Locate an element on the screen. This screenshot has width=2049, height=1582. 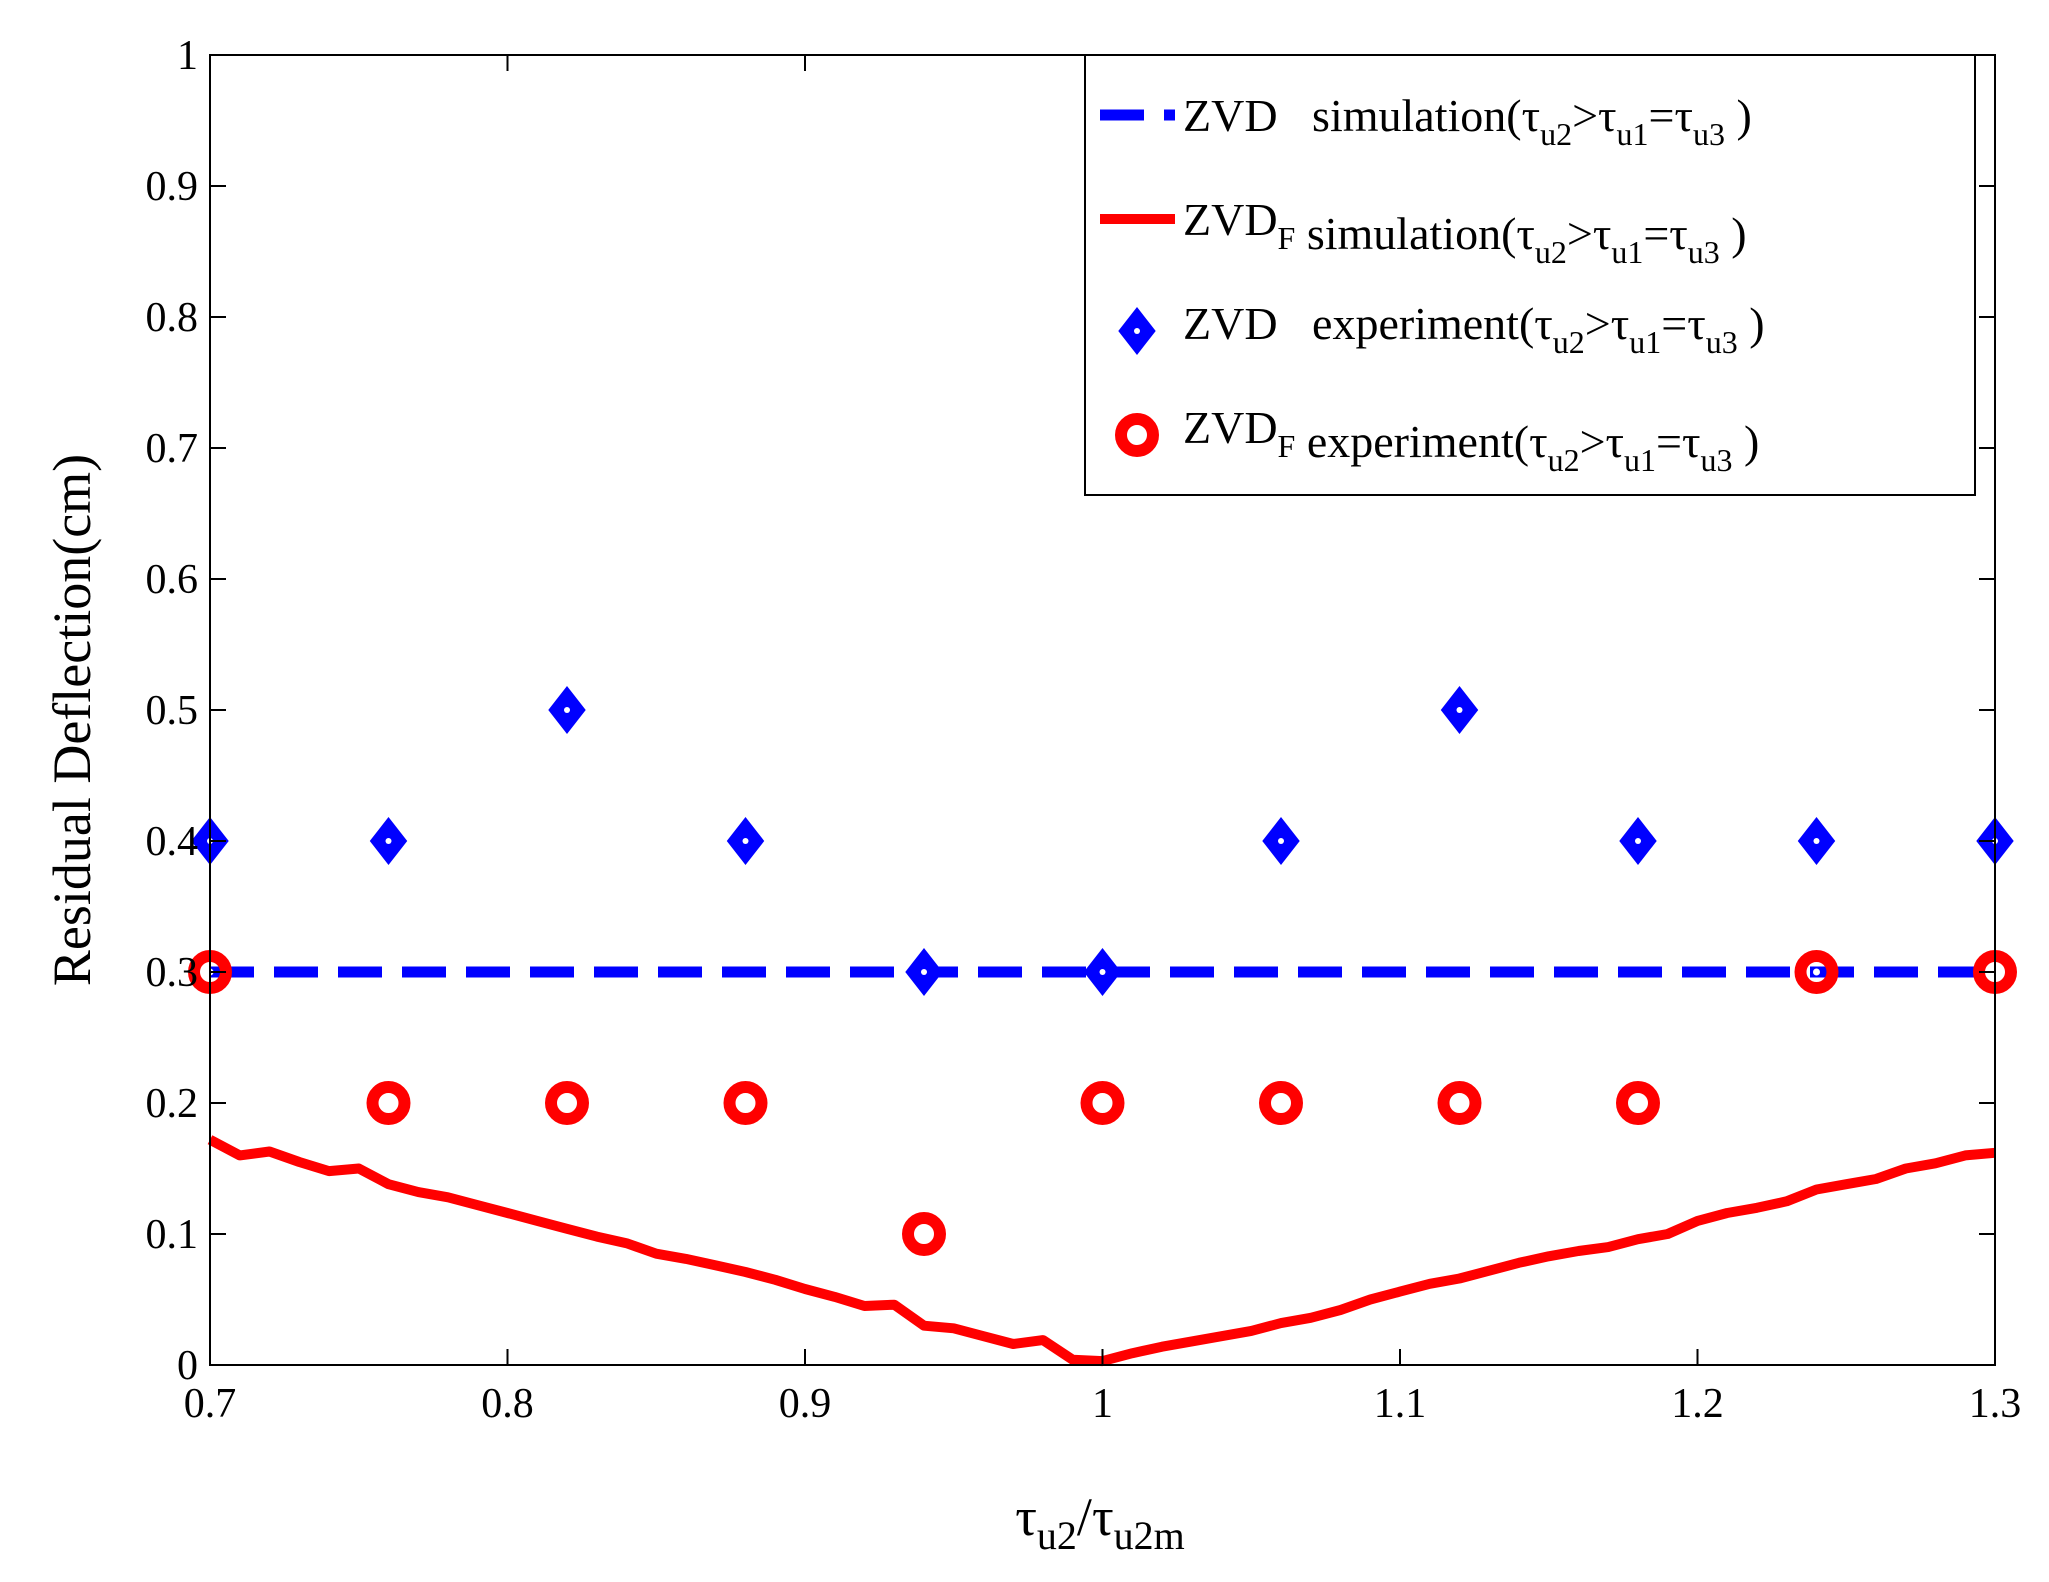
y-tick-label: 0.3 is located at coordinates (172, 973).